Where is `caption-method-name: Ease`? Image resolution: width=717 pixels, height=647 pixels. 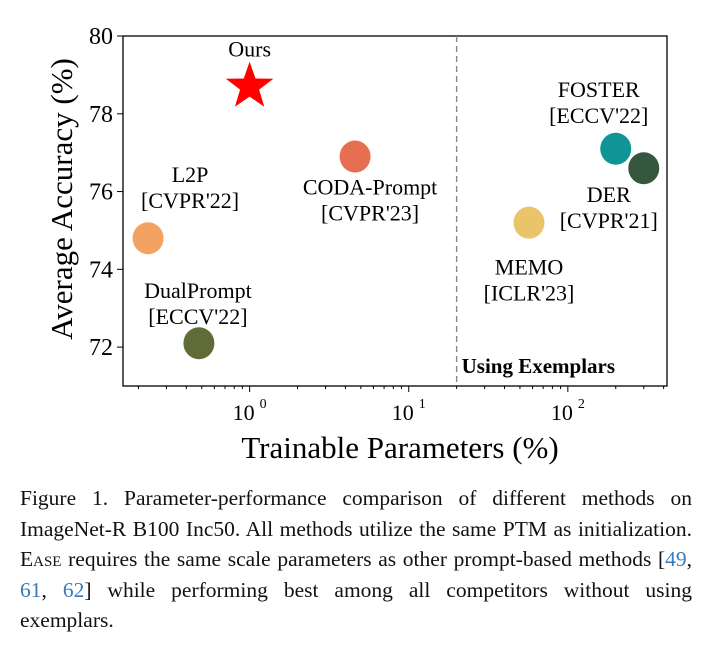 caption-method-name: Ease is located at coordinates (41, 559).